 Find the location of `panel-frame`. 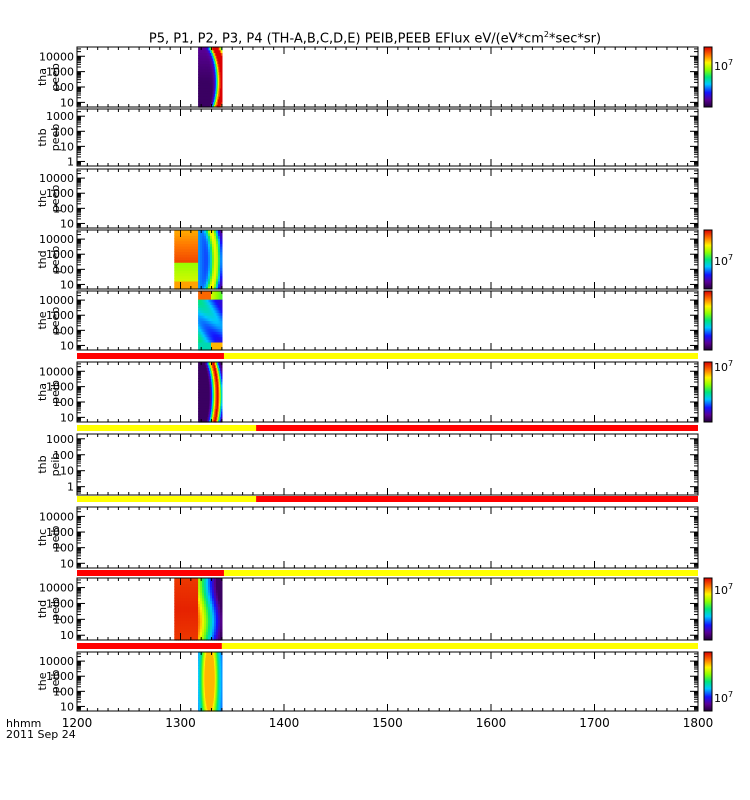

panel-frame is located at coordinates (387, 259).